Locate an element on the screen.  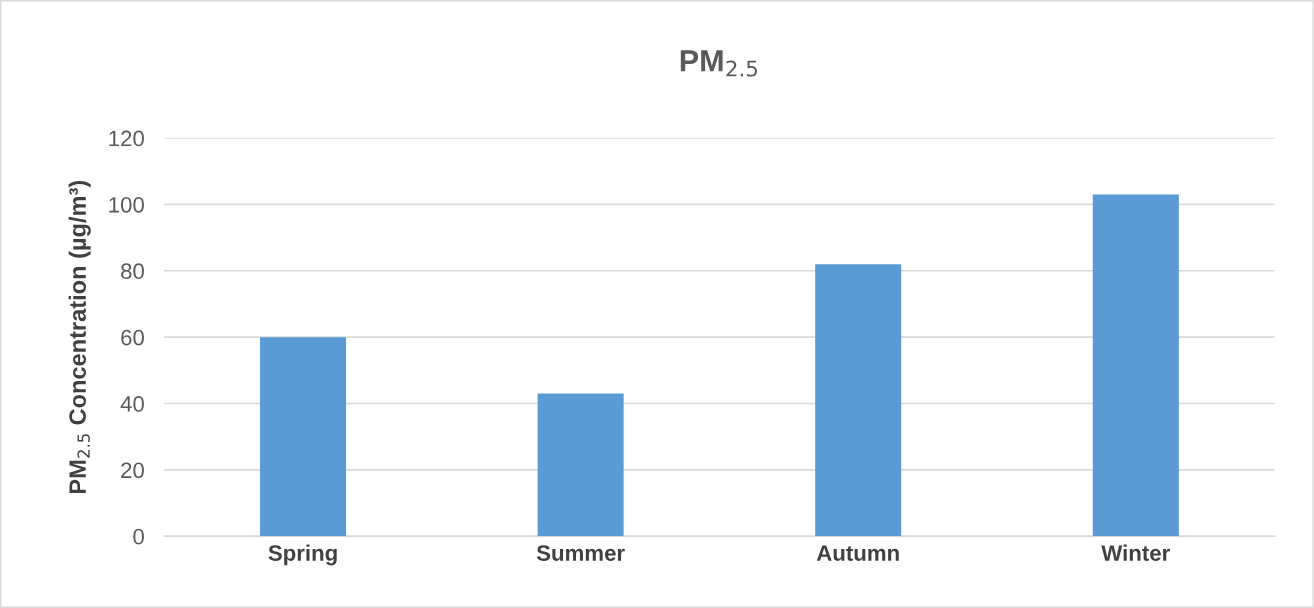
y-tick-label: 120 is located at coordinates (126, 138).